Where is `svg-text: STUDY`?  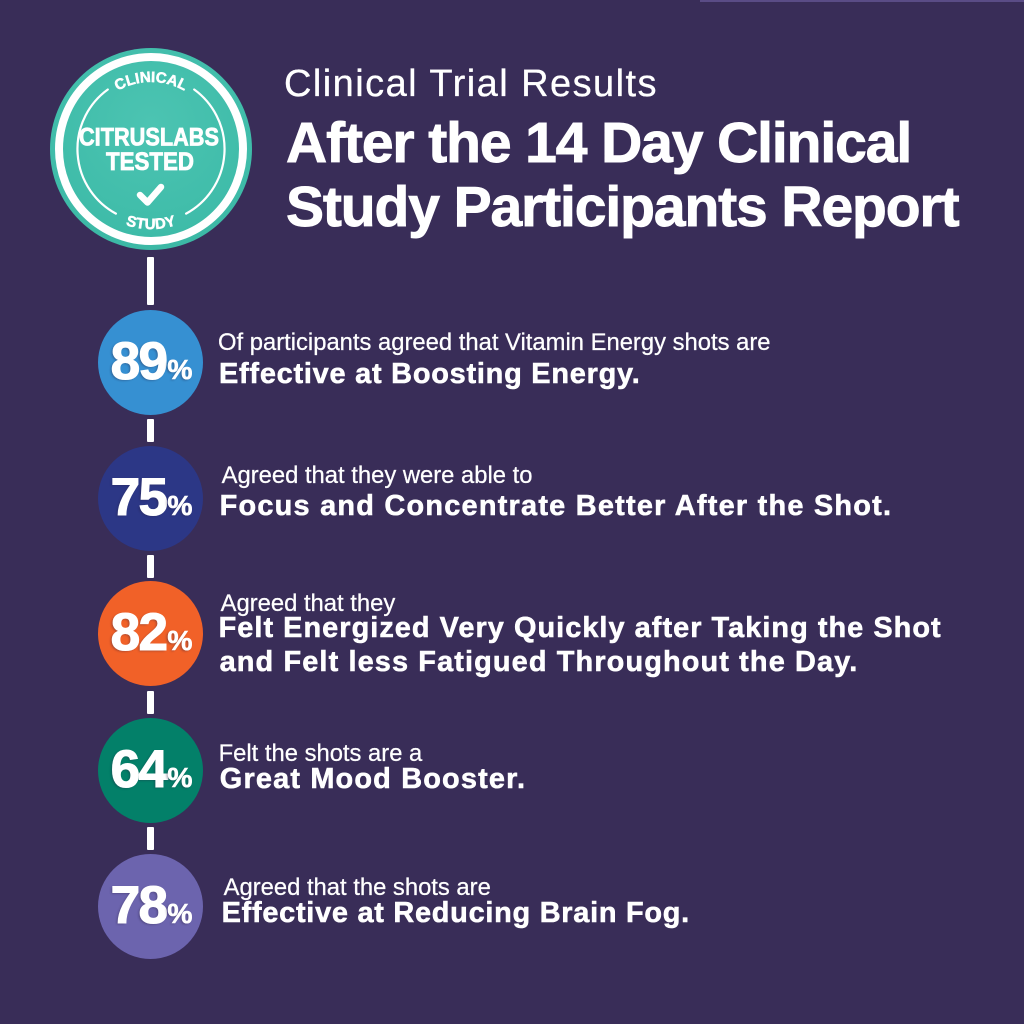 svg-text: STUDY is located at coordinates (150, 223).